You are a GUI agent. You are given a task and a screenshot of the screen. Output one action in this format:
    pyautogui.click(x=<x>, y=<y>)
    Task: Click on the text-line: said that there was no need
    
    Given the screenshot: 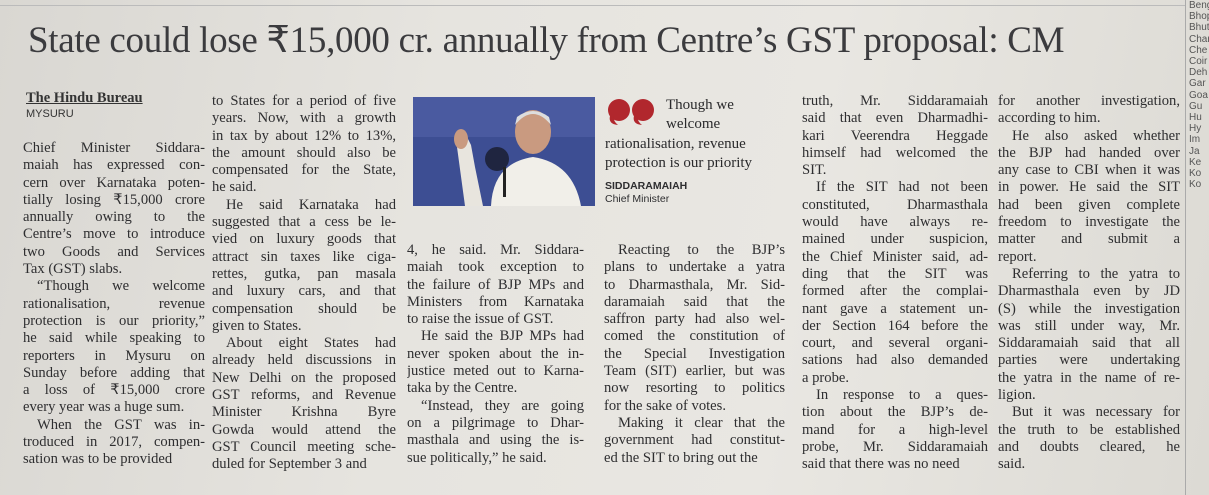 What is the action you would take?
    pyautogui.click(x=881, y=464)
    